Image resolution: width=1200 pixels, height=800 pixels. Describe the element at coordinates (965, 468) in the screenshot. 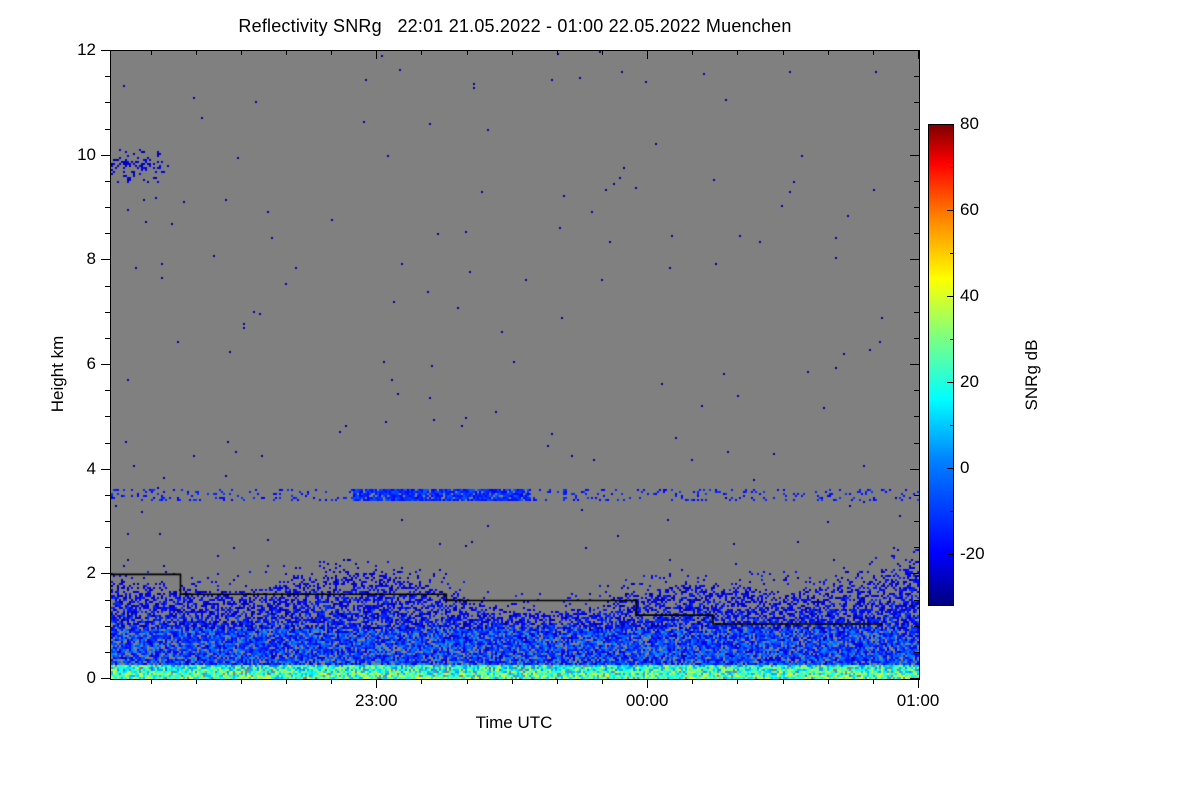

I see `colorbar-tick-label: 0` at that location.